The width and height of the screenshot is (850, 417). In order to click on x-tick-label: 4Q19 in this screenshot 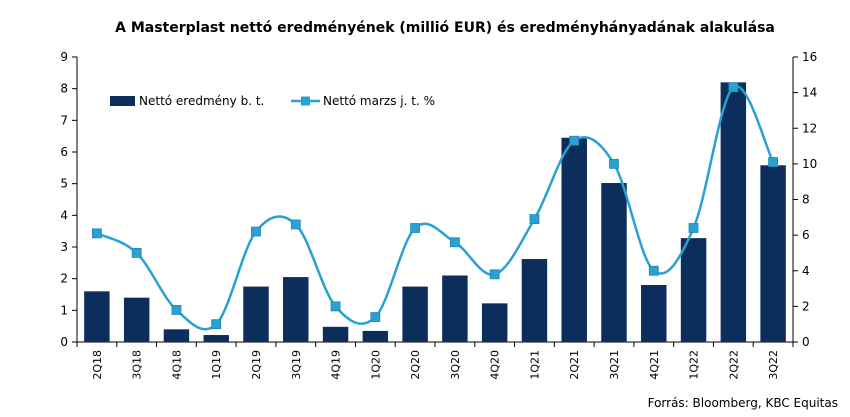, I will do `click(336, 365)`.